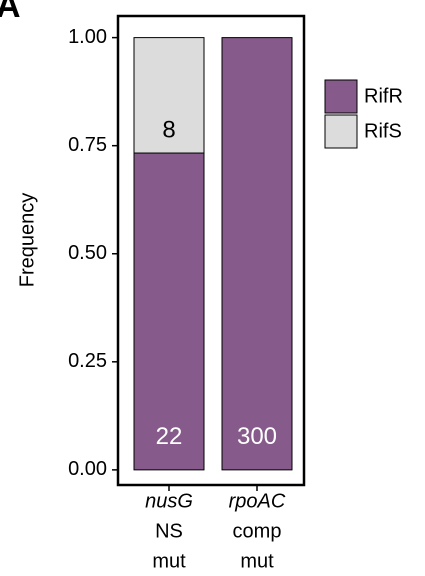  I want to click on panel-label: A, so click(10, 12).